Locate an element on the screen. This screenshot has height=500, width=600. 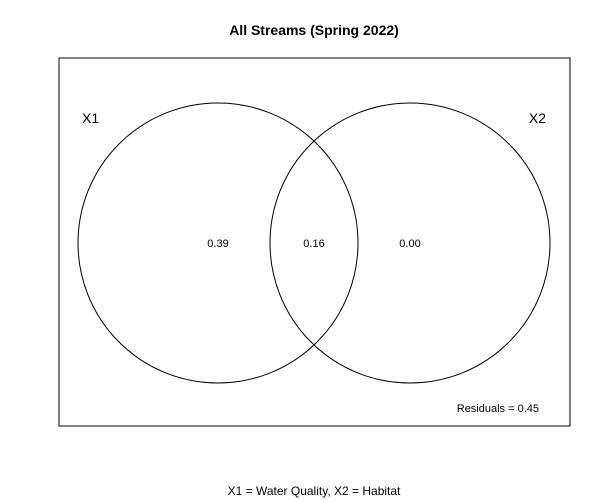
set-label-x1: X1 is located at coordinates (90, 118).